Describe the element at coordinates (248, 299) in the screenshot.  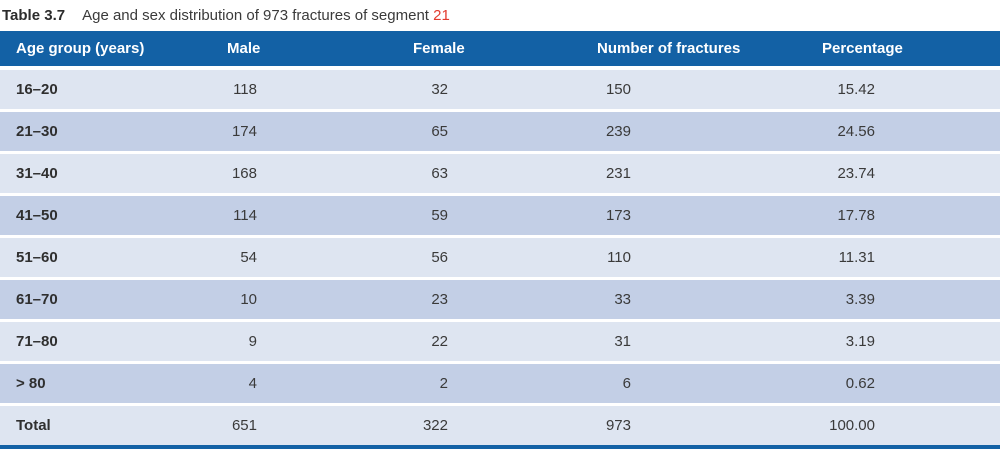
I see `male-cell: 10` at that location.